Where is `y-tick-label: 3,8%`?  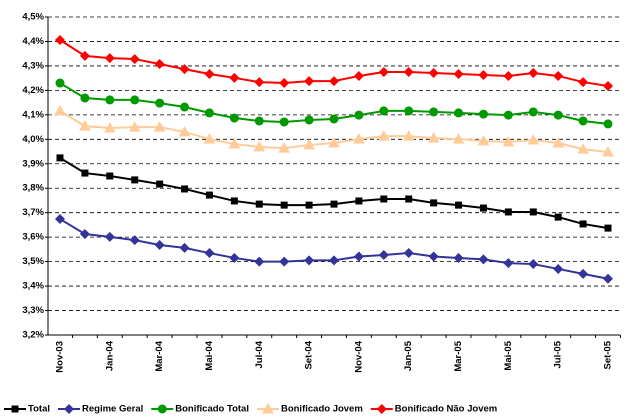
y-tick-label: 3,8% is located at coordinates (33, 188).